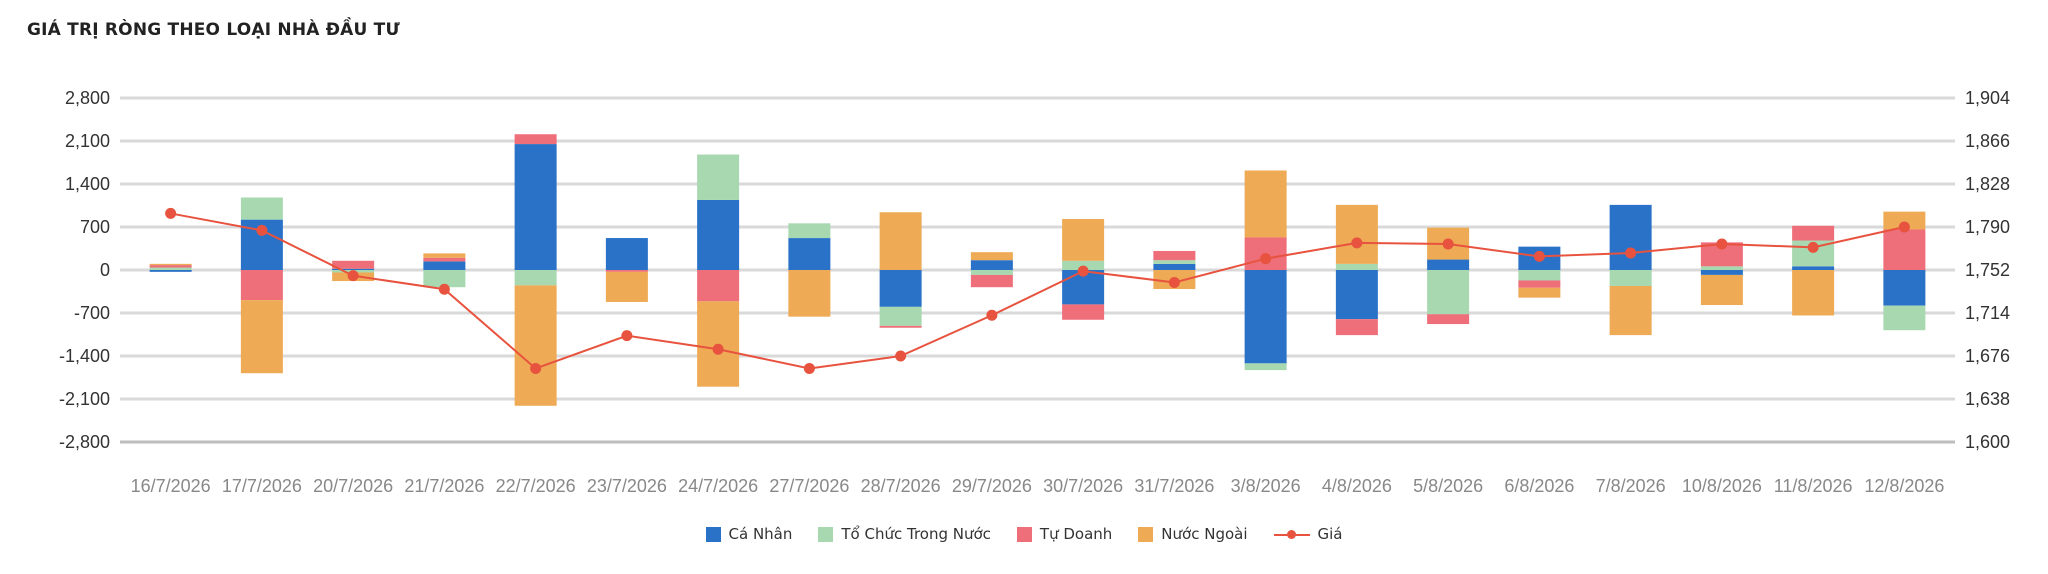 The width and height of the screenshot is (2048, 574). I want to click on legend-label: Tự Doanh, so click(1076, 534).